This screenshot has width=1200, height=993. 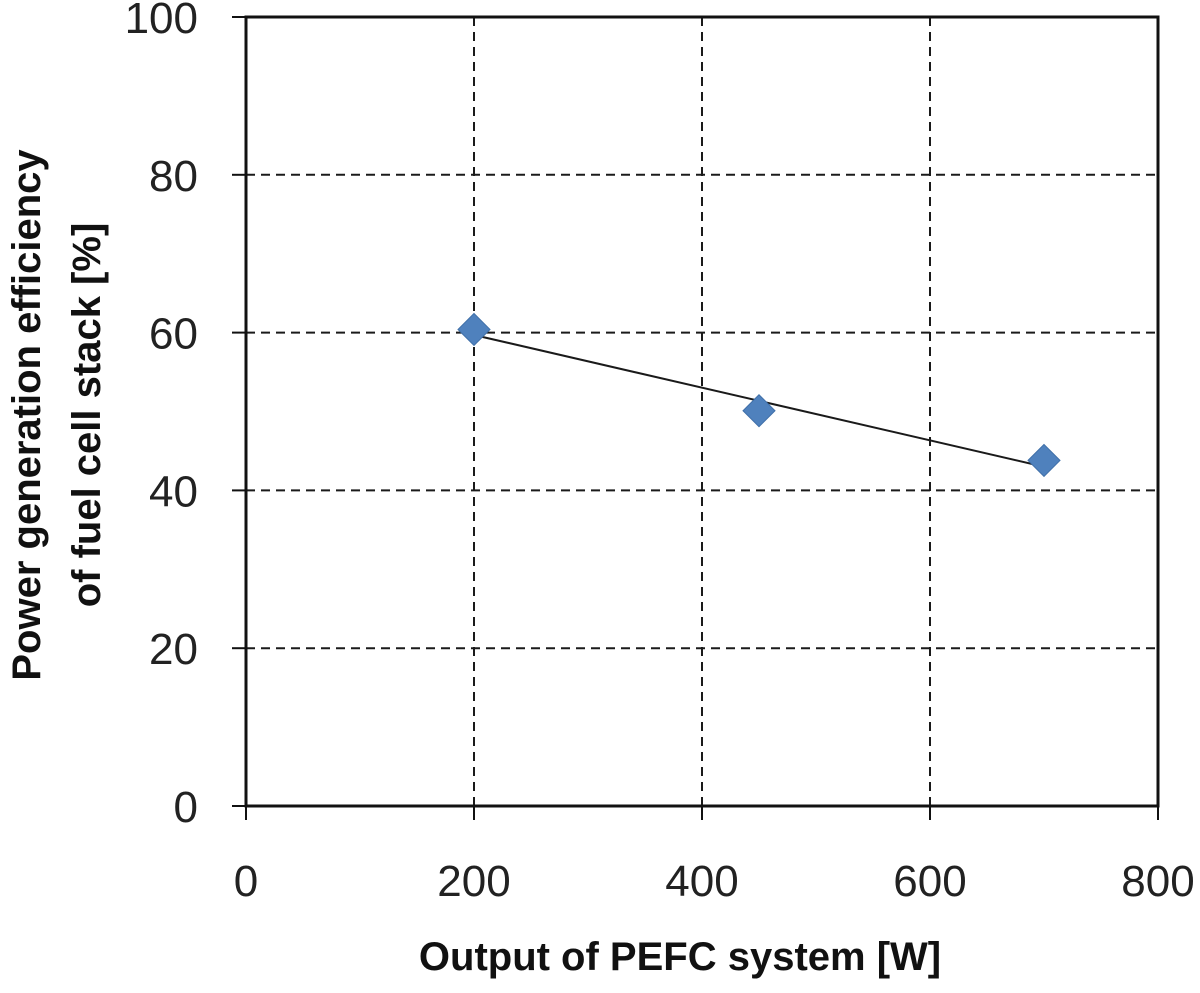 I want to click on x-tick-labels: 0 200 400 600 800, so click(x=714, y=881).